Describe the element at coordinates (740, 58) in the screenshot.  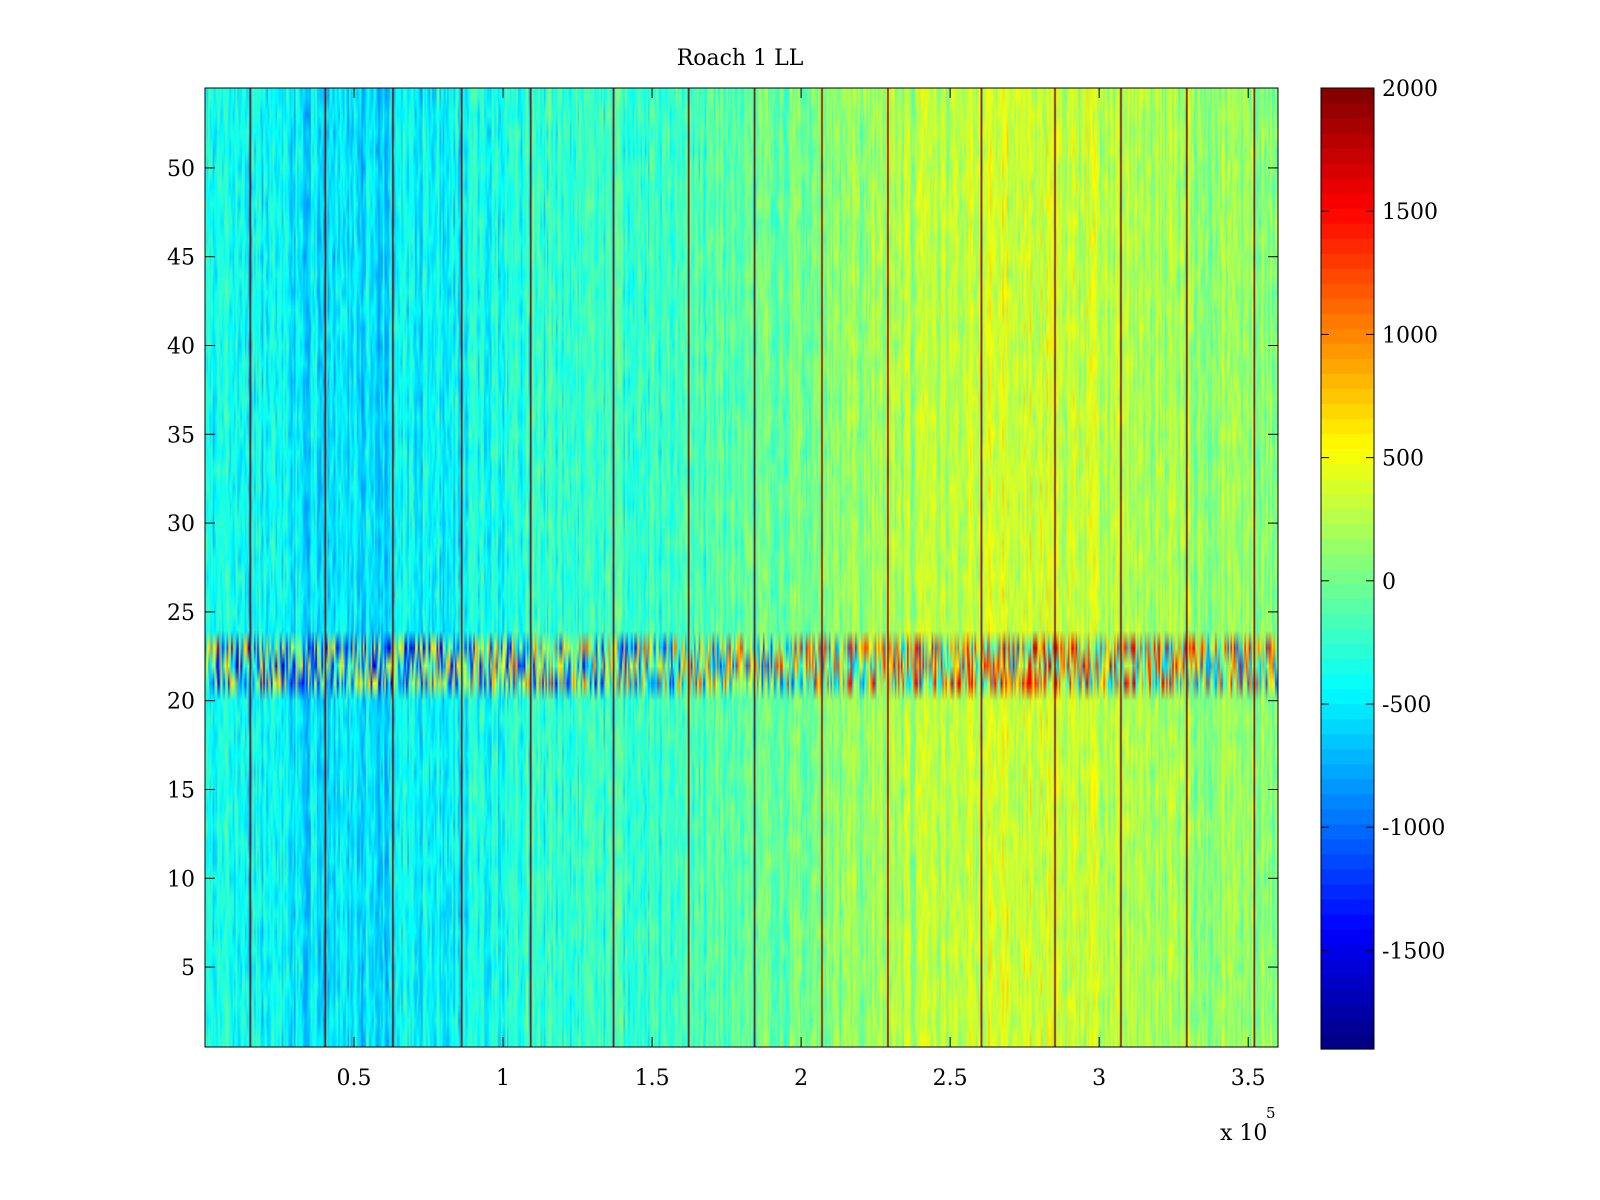
I see `chart-title: Roach 1 LL` at that location.